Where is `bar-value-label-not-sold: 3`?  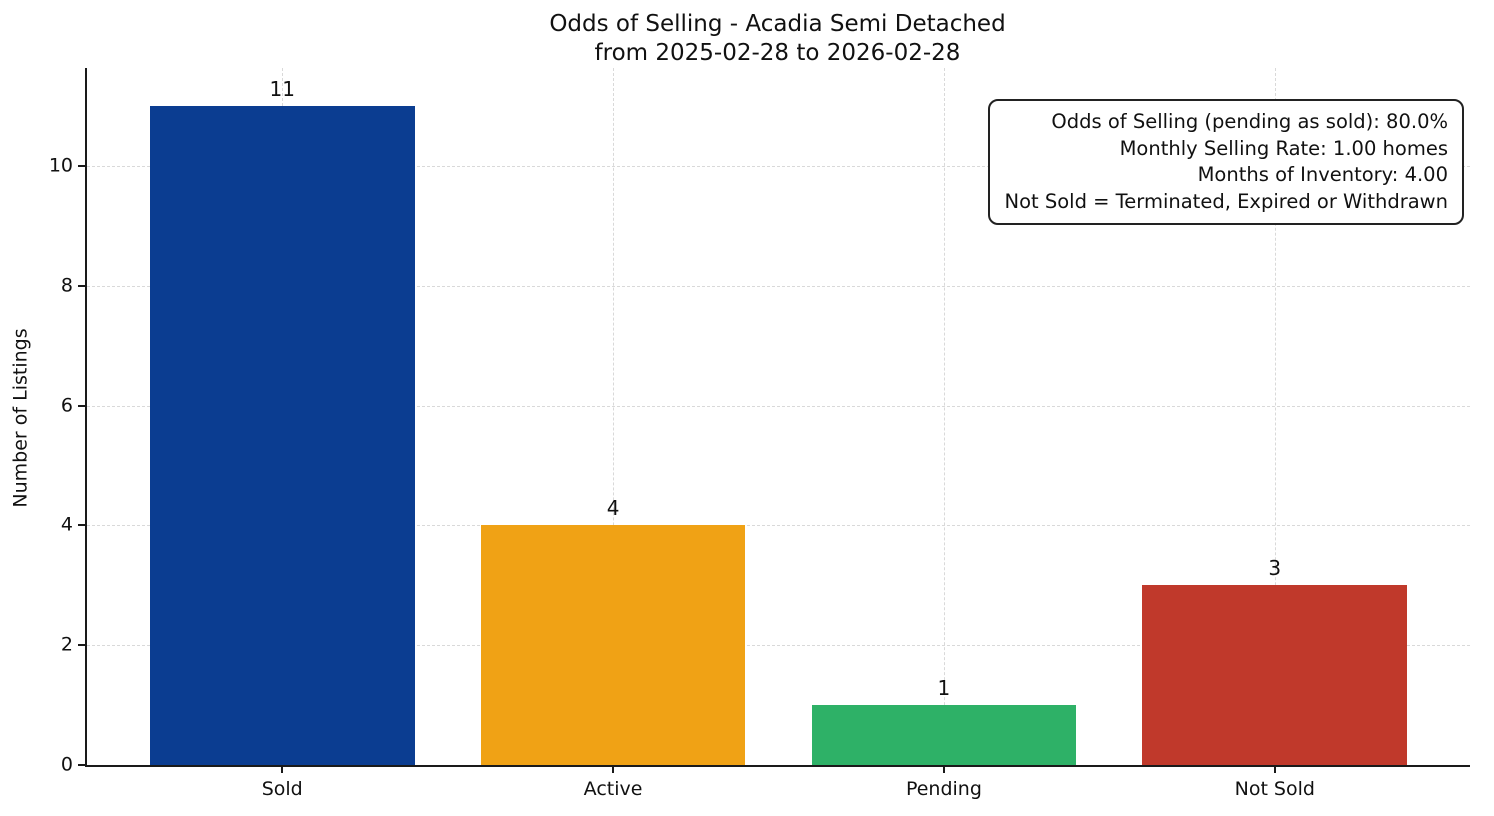
bar-value-label-not-sold: 3 is located at coordinates (1275, 568).